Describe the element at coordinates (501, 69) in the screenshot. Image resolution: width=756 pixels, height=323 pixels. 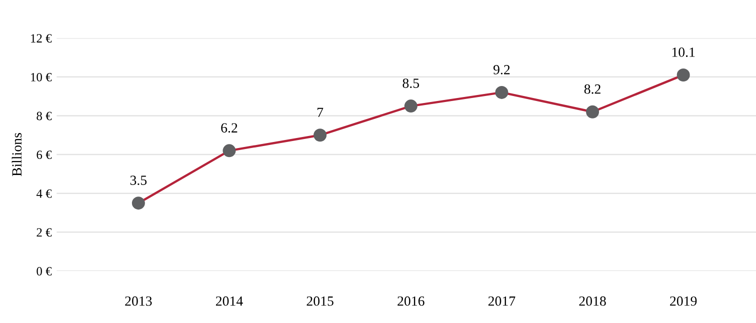
I see `data-label: 9.2` at that location.